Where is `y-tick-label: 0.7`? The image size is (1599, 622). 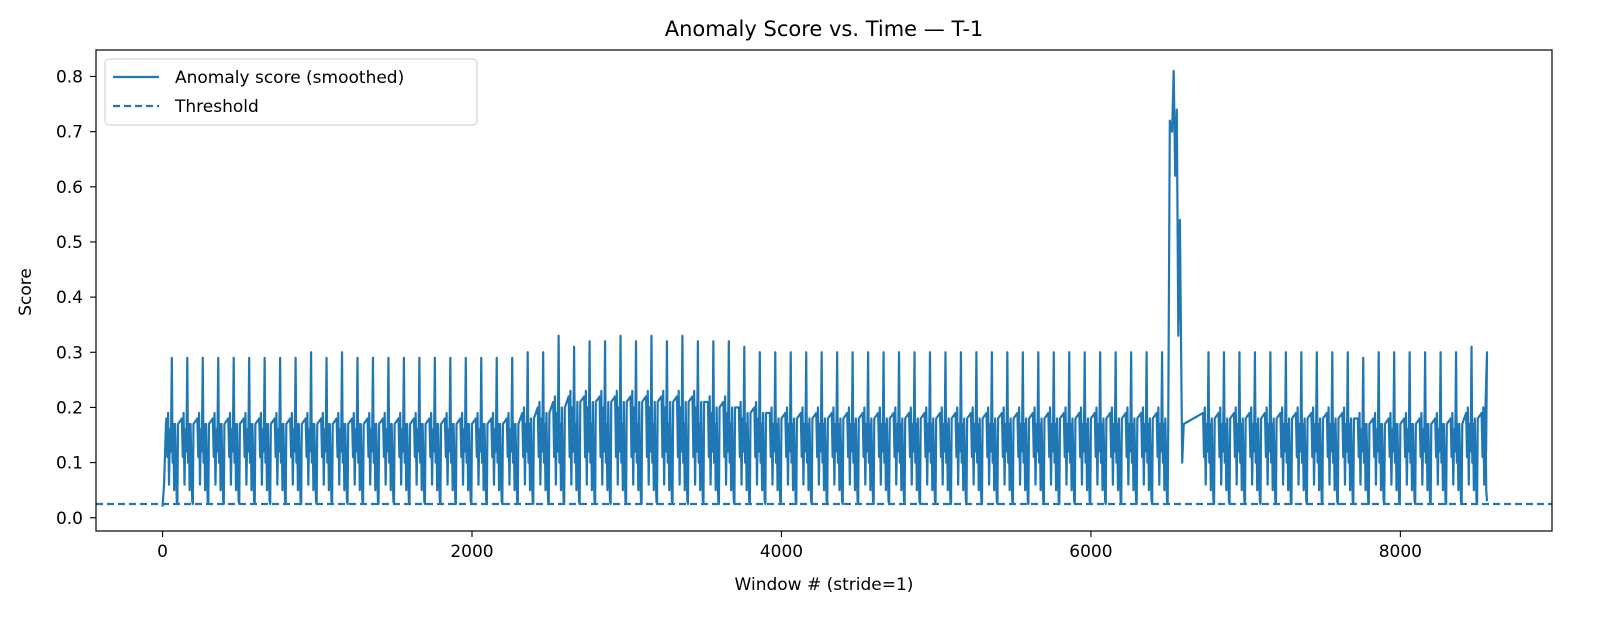 y-tick-label: 0.7 is located at coordinates (69, 133).